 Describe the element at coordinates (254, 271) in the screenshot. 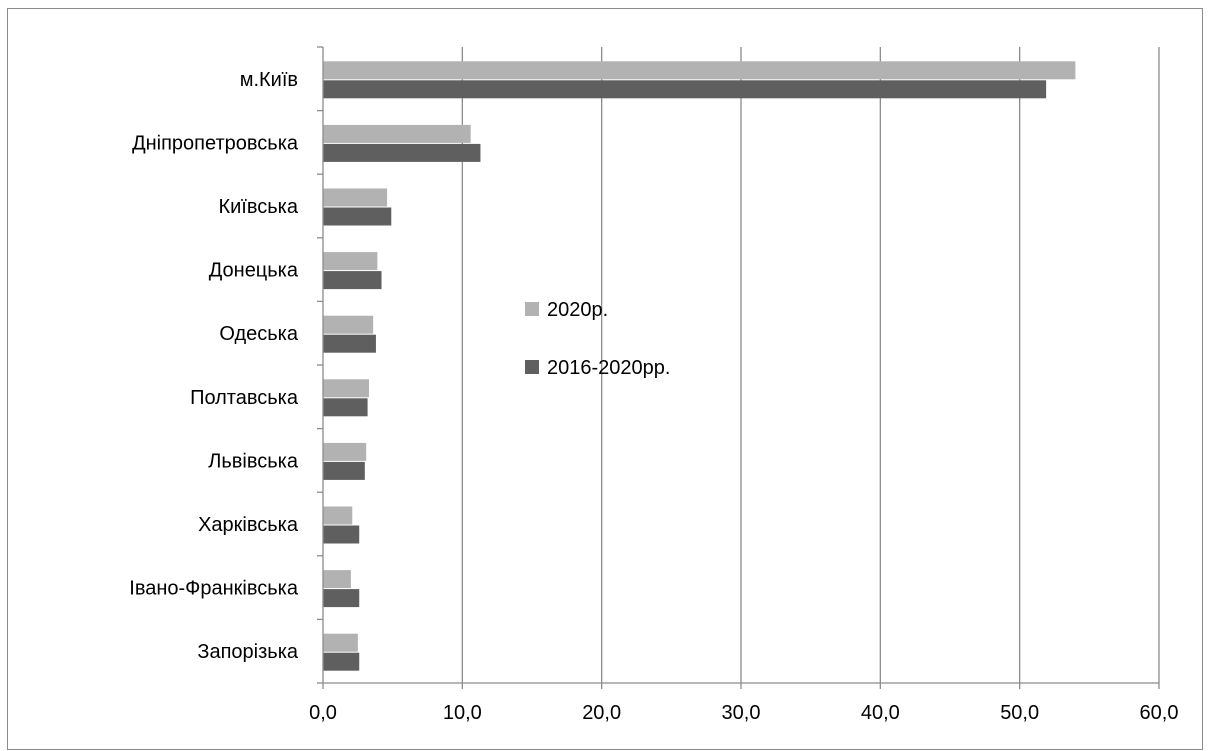

I see `category-label: Донецька` at that location.